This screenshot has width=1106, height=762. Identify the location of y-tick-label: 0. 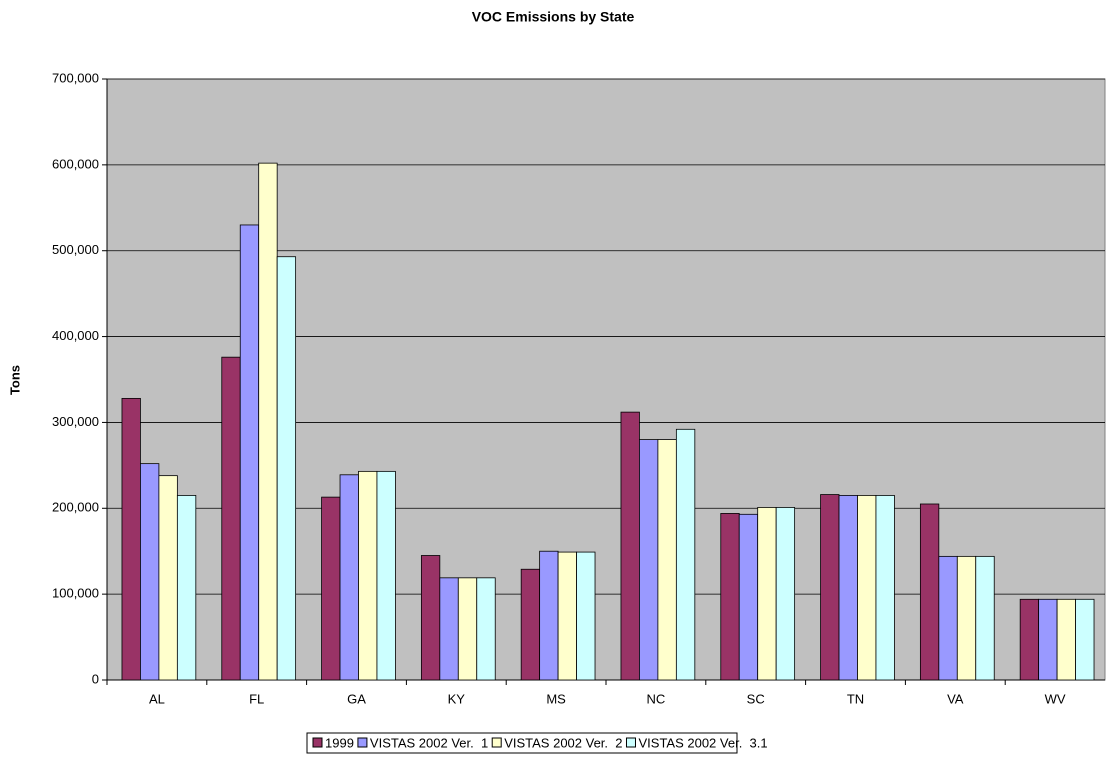
(95, 678).